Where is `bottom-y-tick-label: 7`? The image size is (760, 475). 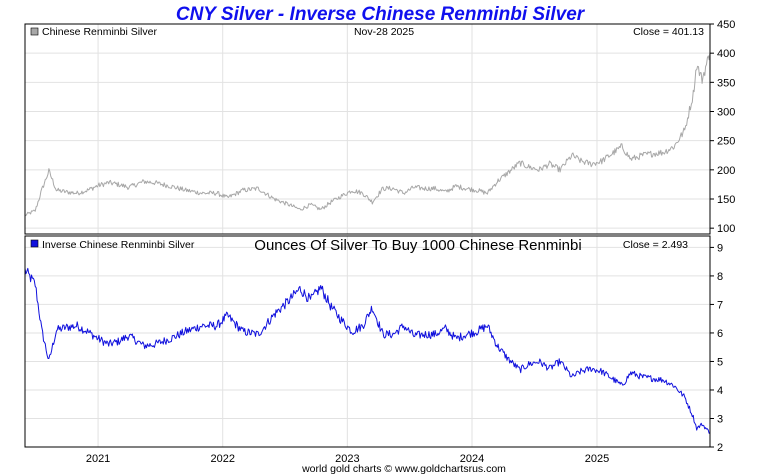 bottom-y-tick-label: 7 is located at coordinates (720, 305).